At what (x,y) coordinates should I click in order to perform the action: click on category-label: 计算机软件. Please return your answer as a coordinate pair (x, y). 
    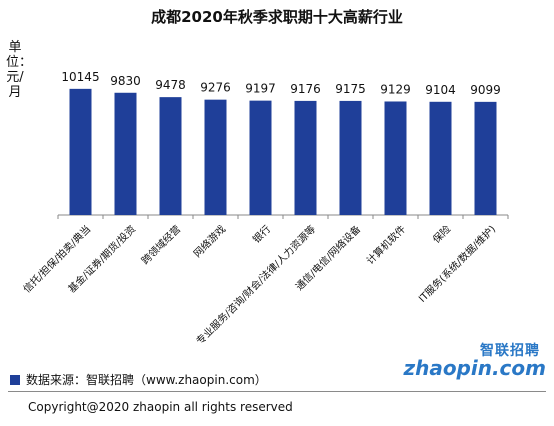
    Looking at the image, I should click on (386, 244).